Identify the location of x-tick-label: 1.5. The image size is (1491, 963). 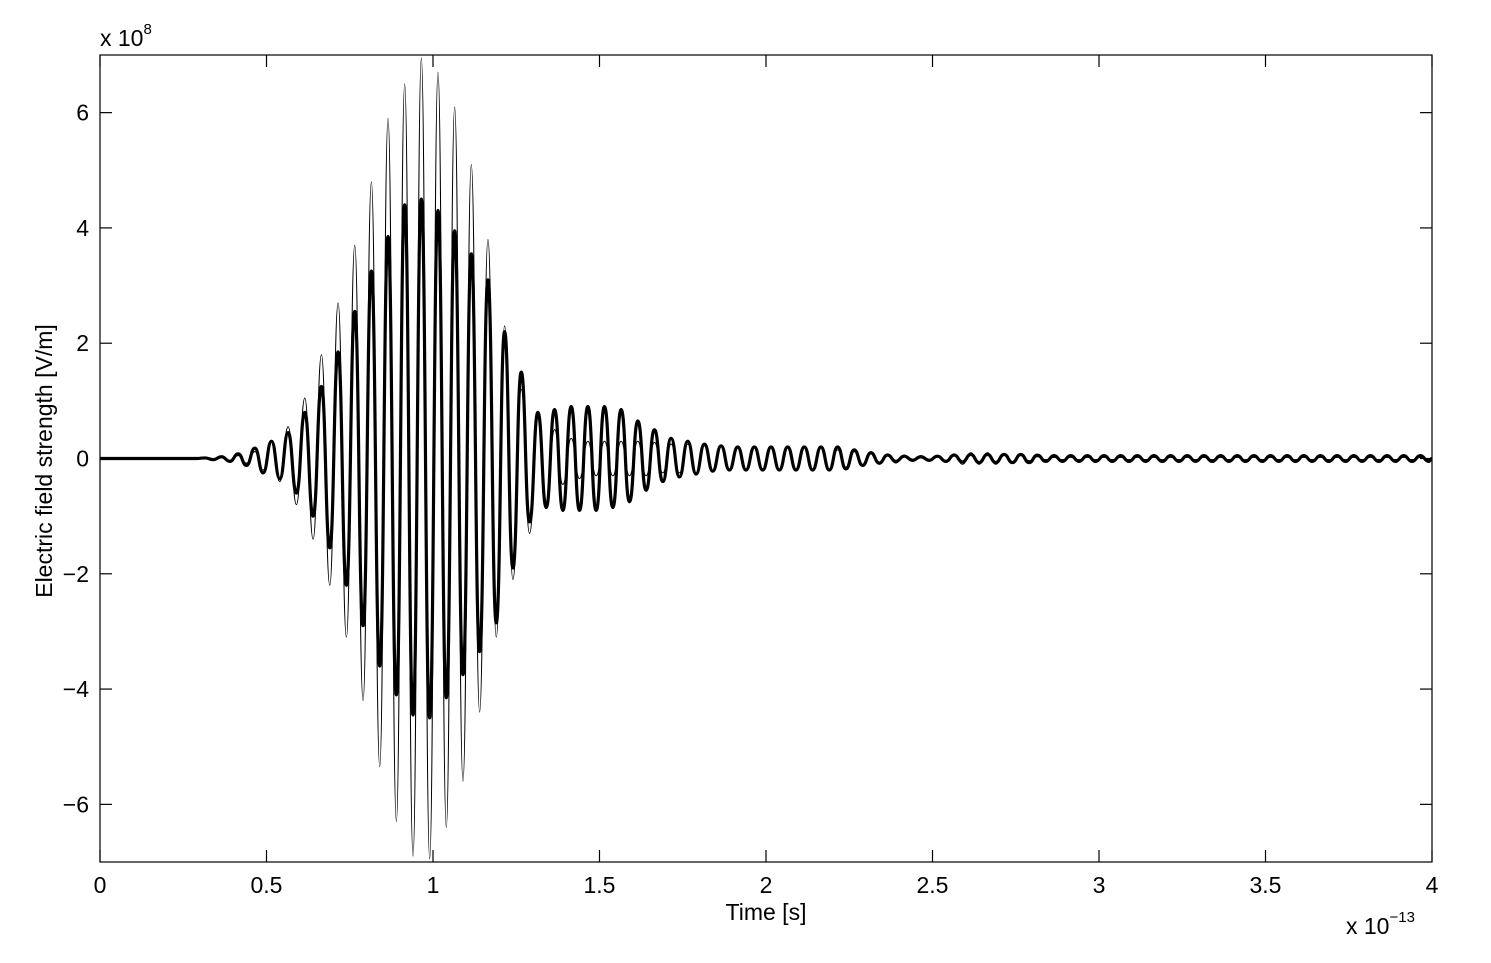
(600, 885).